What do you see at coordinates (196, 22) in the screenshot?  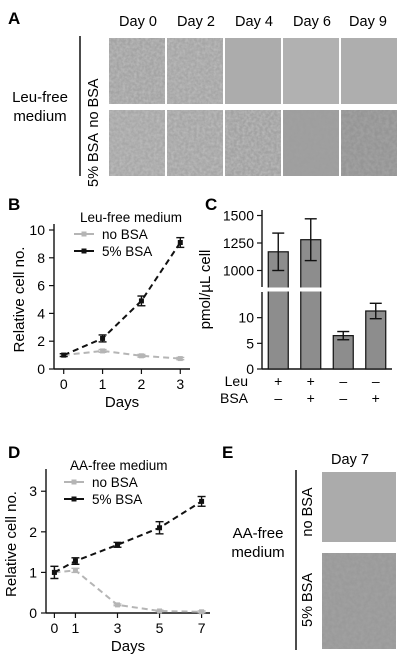 I see `day-label-2: Day 2` at bounding box center [196, 22].